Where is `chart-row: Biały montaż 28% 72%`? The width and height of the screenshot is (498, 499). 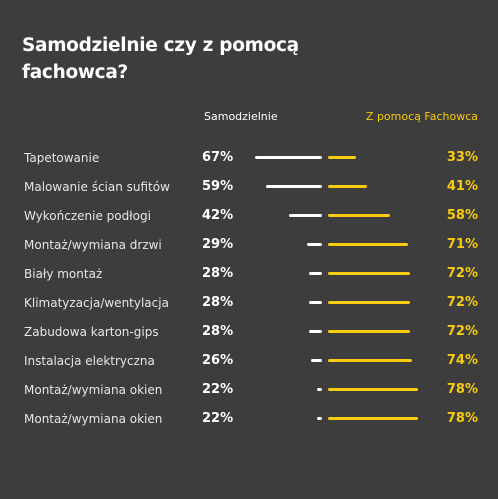
chart-row: Biały montaż 28% 72% is located at coordinates (249, 274).